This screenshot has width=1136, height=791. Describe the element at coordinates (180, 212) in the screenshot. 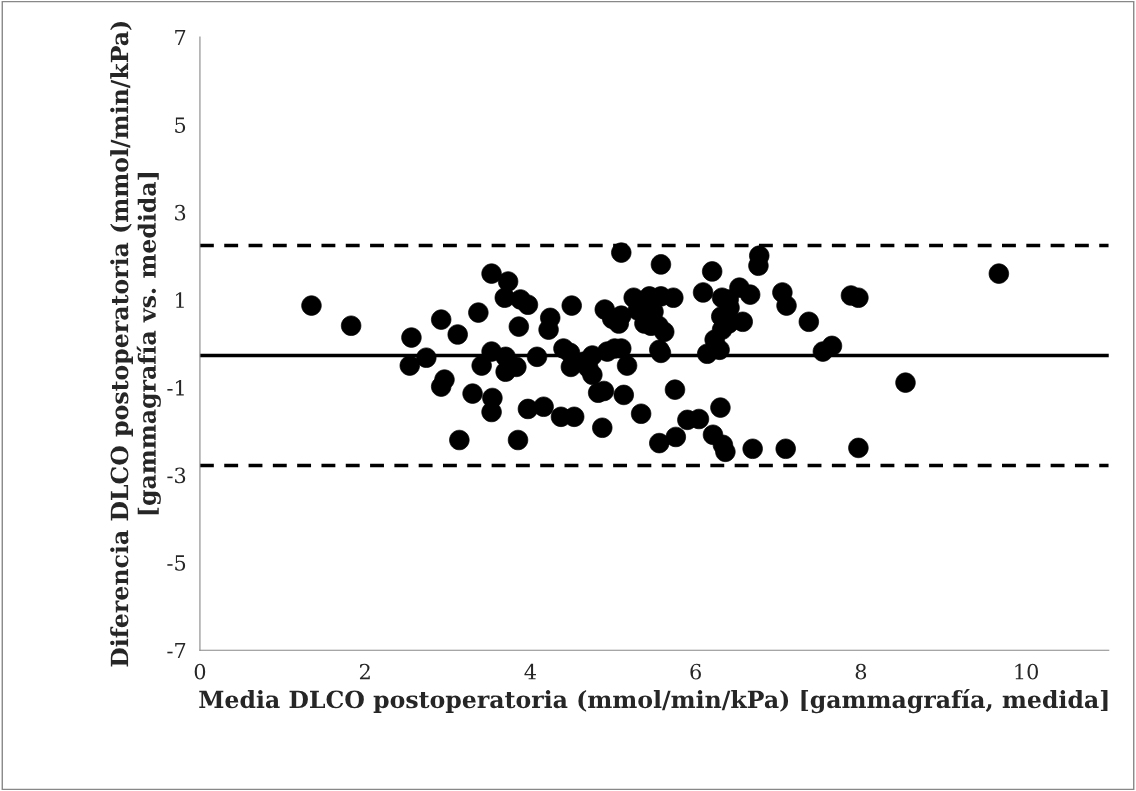

I see `y-tick-label: 3` at that location.